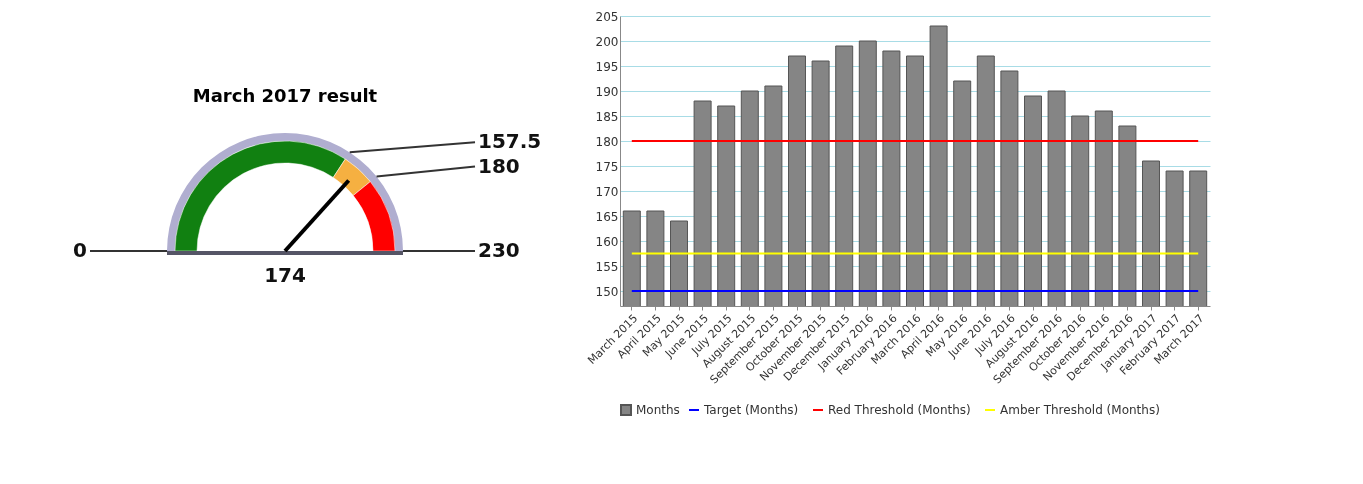 This screenshot has height=484, width=1363. Describe the element at coordinates (510, 141) in the screenshot. I see `slice-label: 157.5` at that location.